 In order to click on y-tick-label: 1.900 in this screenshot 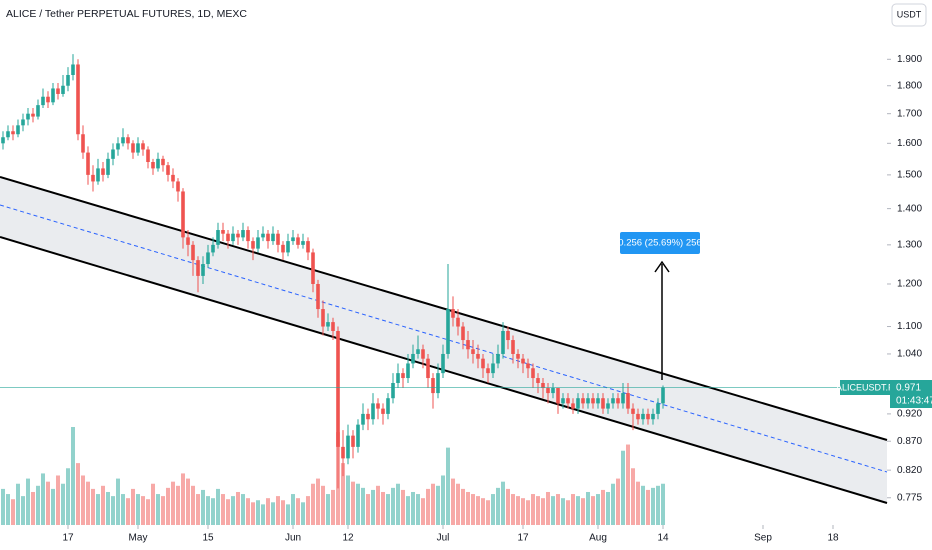, I will do `click(909, 59)`.